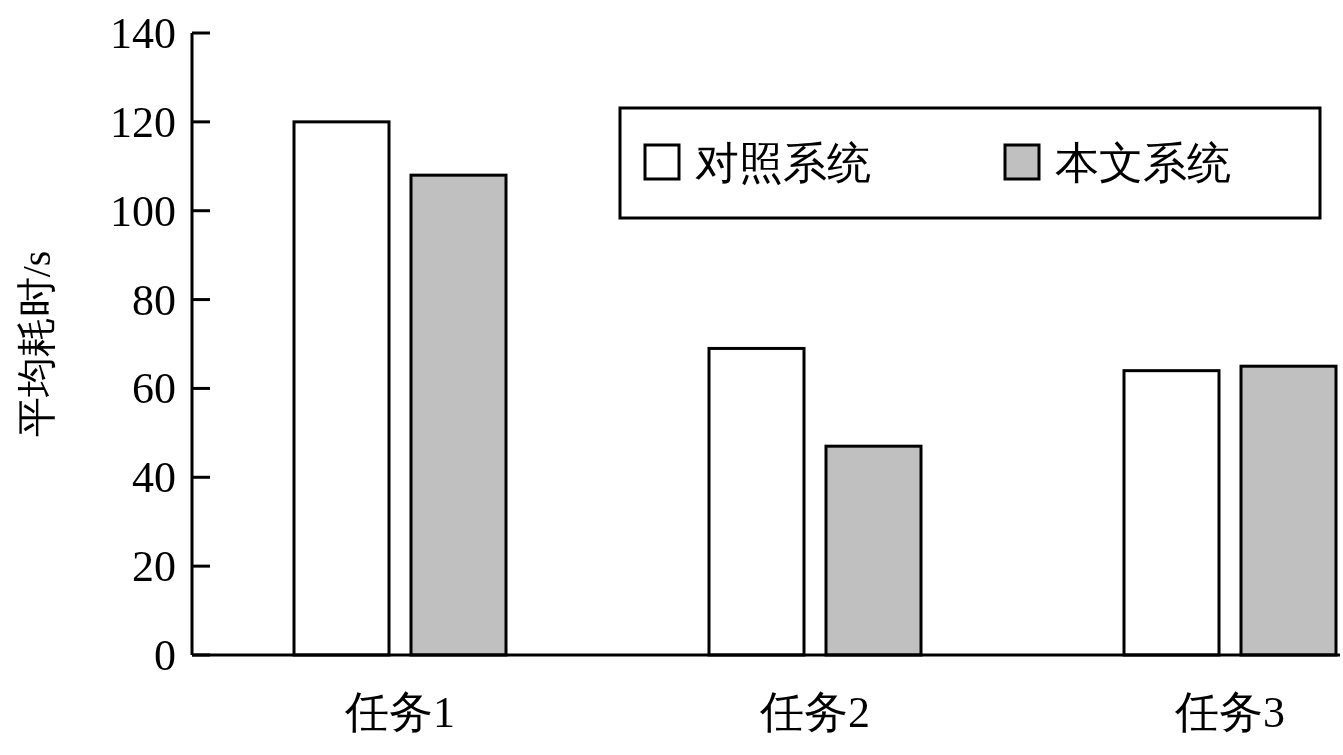 The width and height of the screenshot is (1343, 755). I want to click on y-tick-label: 0, so click(165, 655).